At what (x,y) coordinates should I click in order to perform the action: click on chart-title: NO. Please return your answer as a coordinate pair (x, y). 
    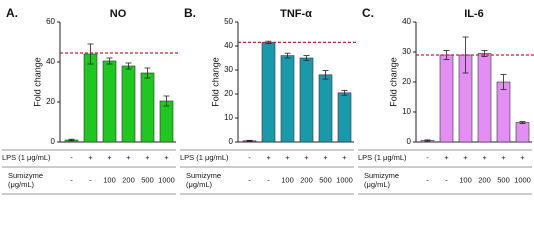
    Looking at the image, I should click on (118, 14).